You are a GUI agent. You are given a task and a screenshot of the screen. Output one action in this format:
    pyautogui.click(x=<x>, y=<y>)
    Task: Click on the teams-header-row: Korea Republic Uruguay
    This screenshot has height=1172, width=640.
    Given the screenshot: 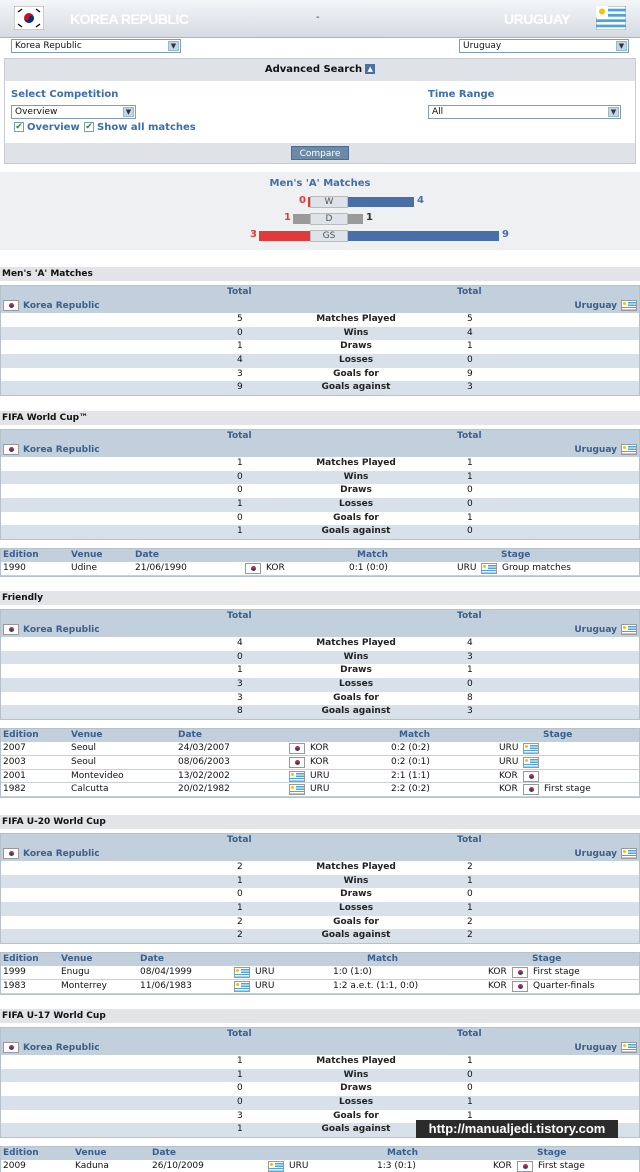 What is the action you would take?
    pyautogui.click(x=320, y=1048)
    